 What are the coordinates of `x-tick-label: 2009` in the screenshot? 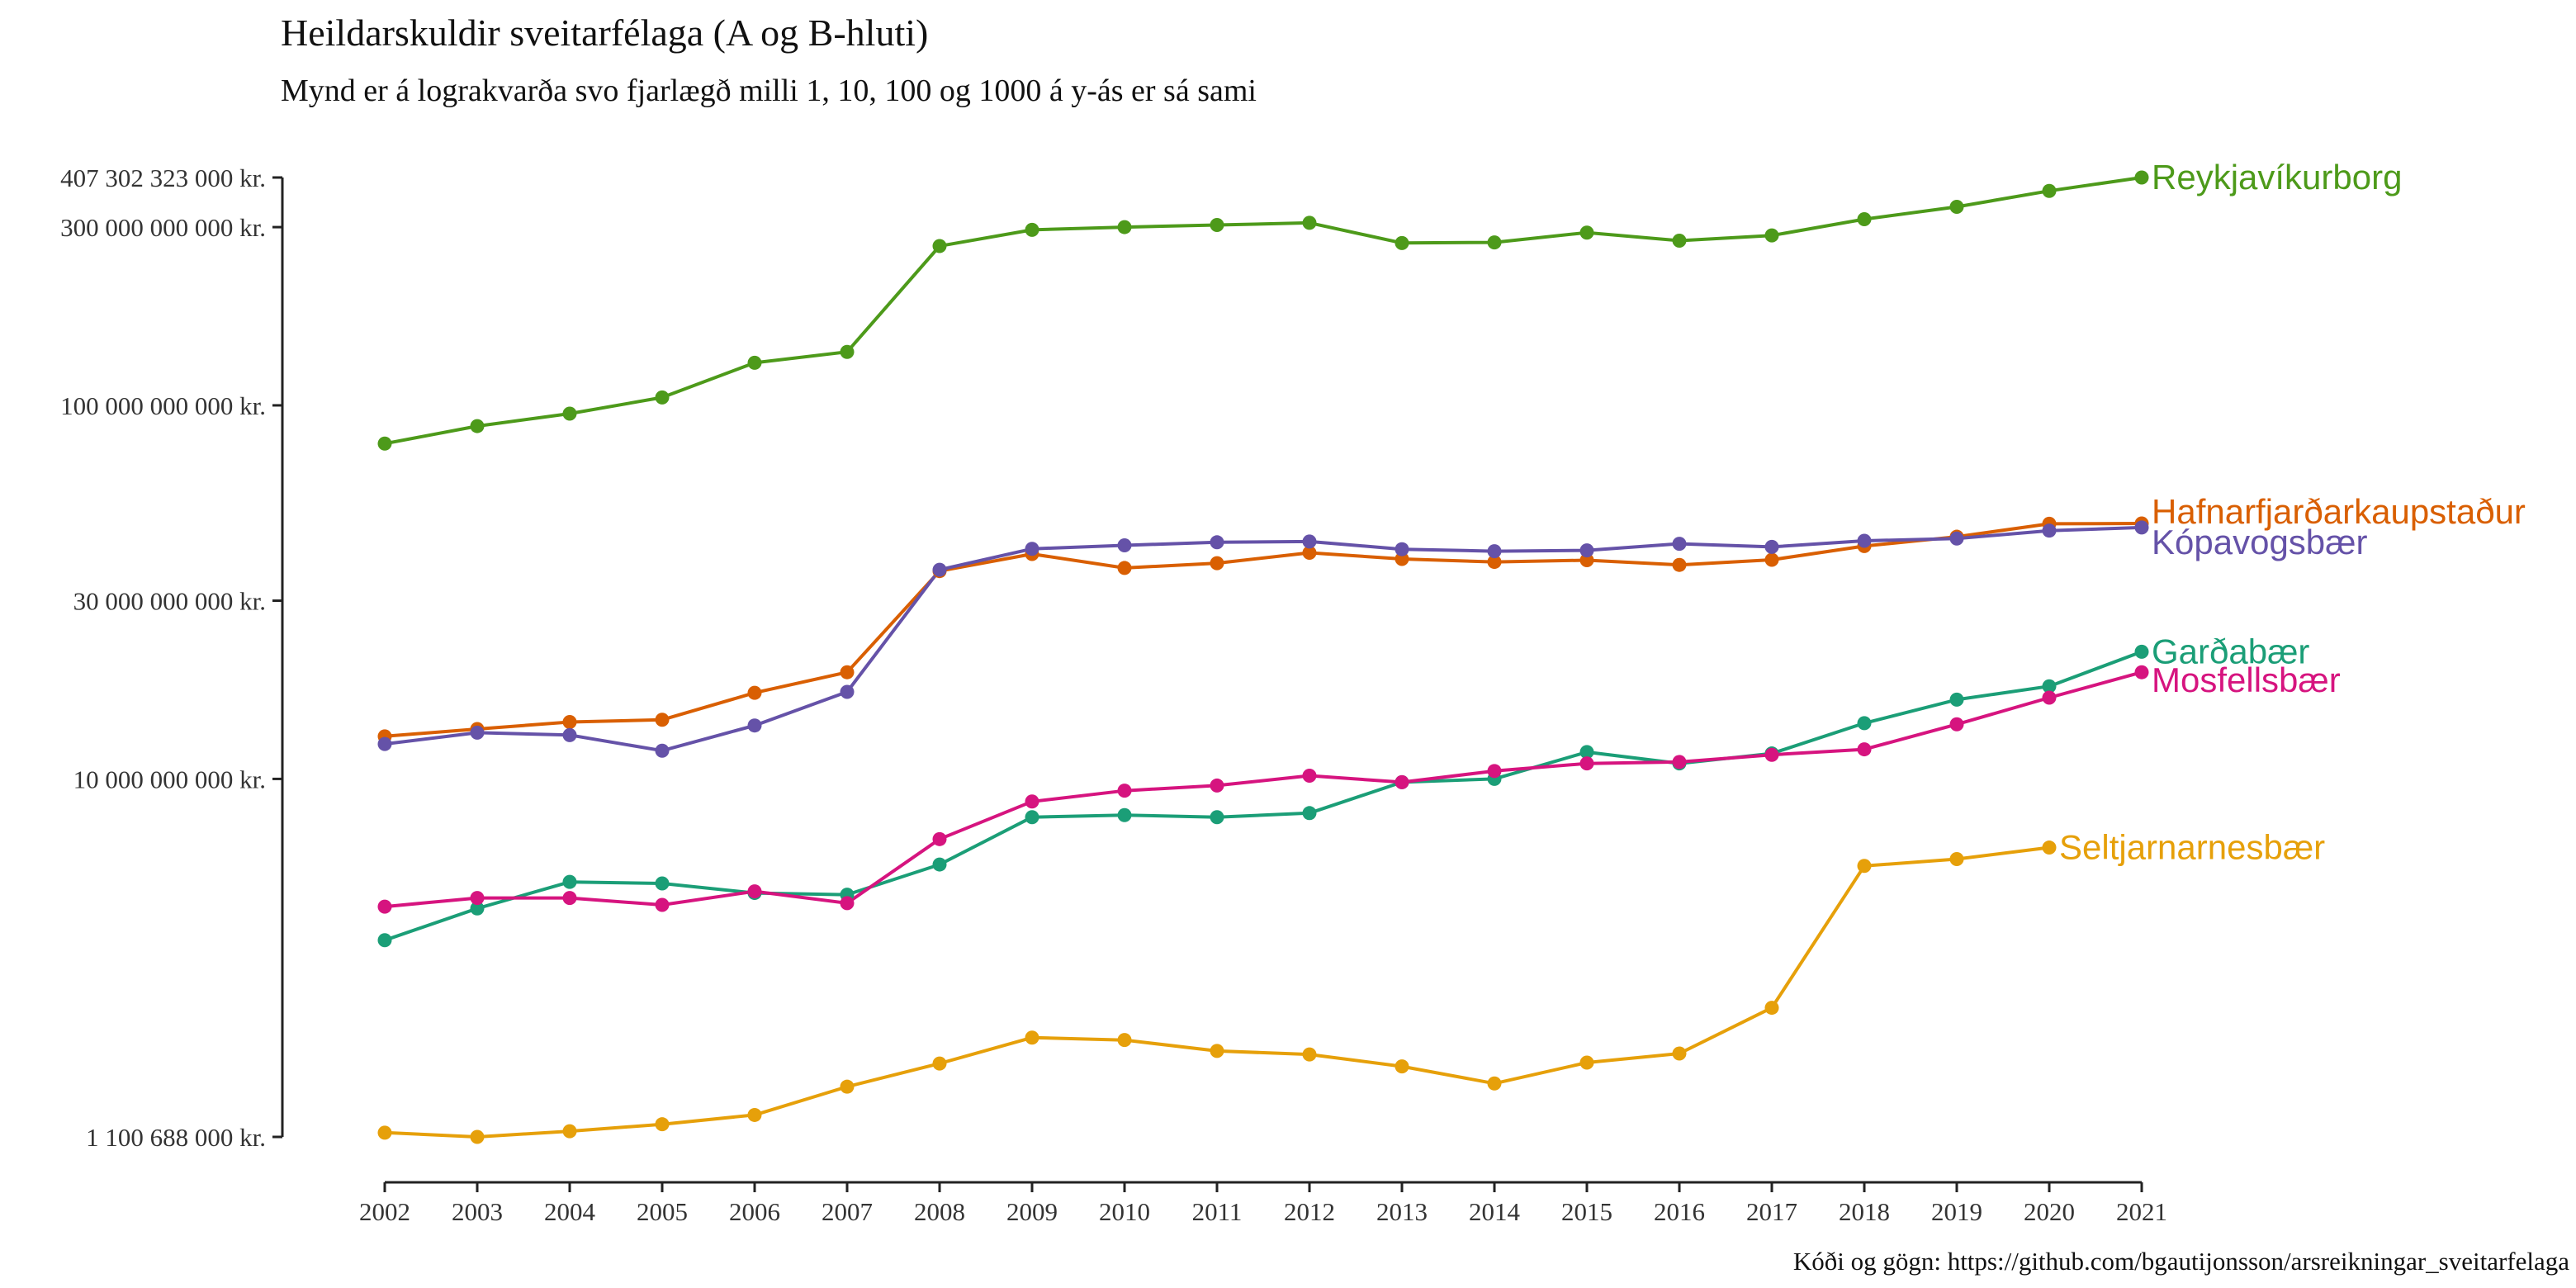 It's located at (1032, 1211).